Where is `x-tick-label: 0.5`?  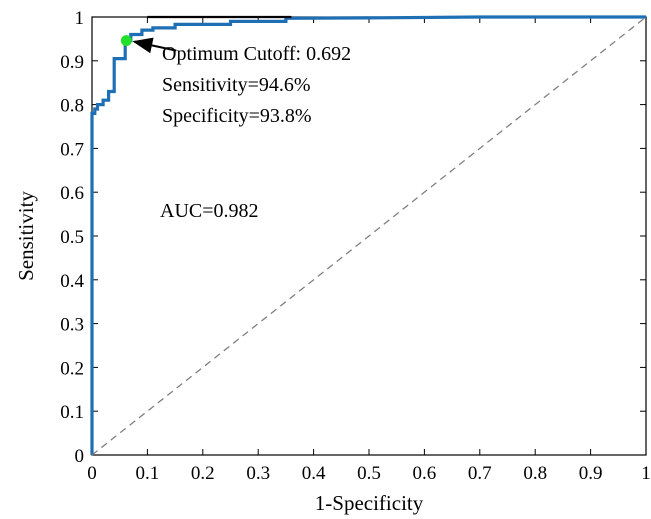 x-tick-label: 0.5 is located at coordinates (369, 473).